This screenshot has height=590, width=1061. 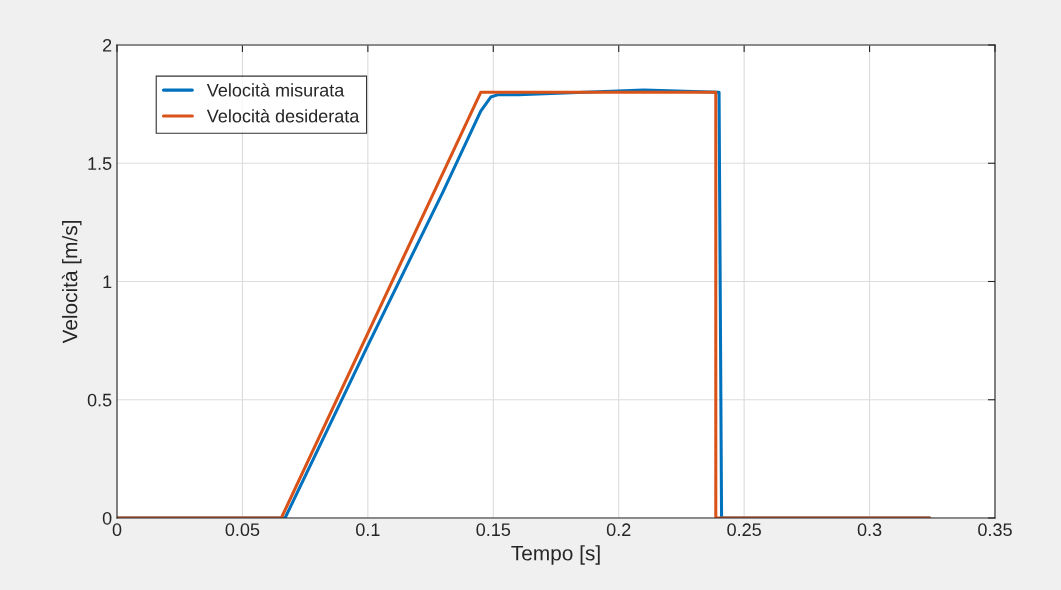 I want to click on x-tick-label: 0.35, so click(x=995, y=530).